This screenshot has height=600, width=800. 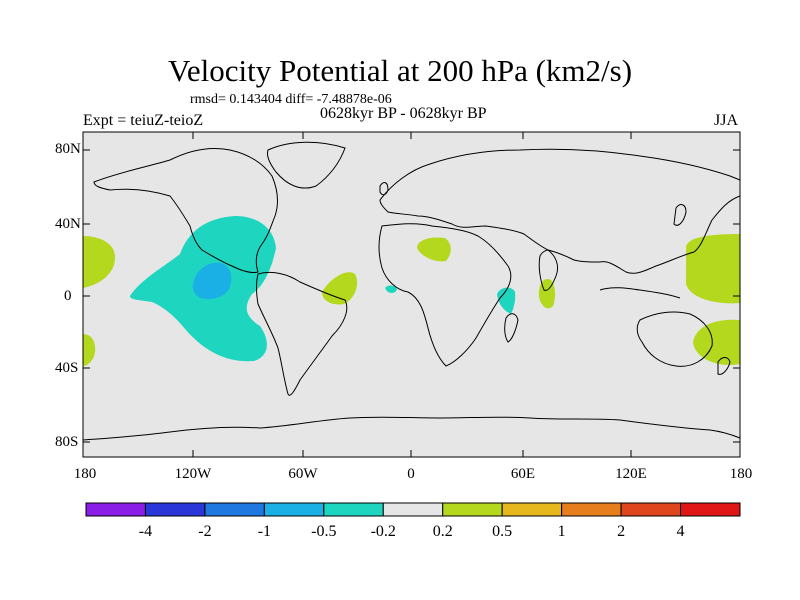 I want to click on colorbar-label: -1, so click(x=264, y=531).